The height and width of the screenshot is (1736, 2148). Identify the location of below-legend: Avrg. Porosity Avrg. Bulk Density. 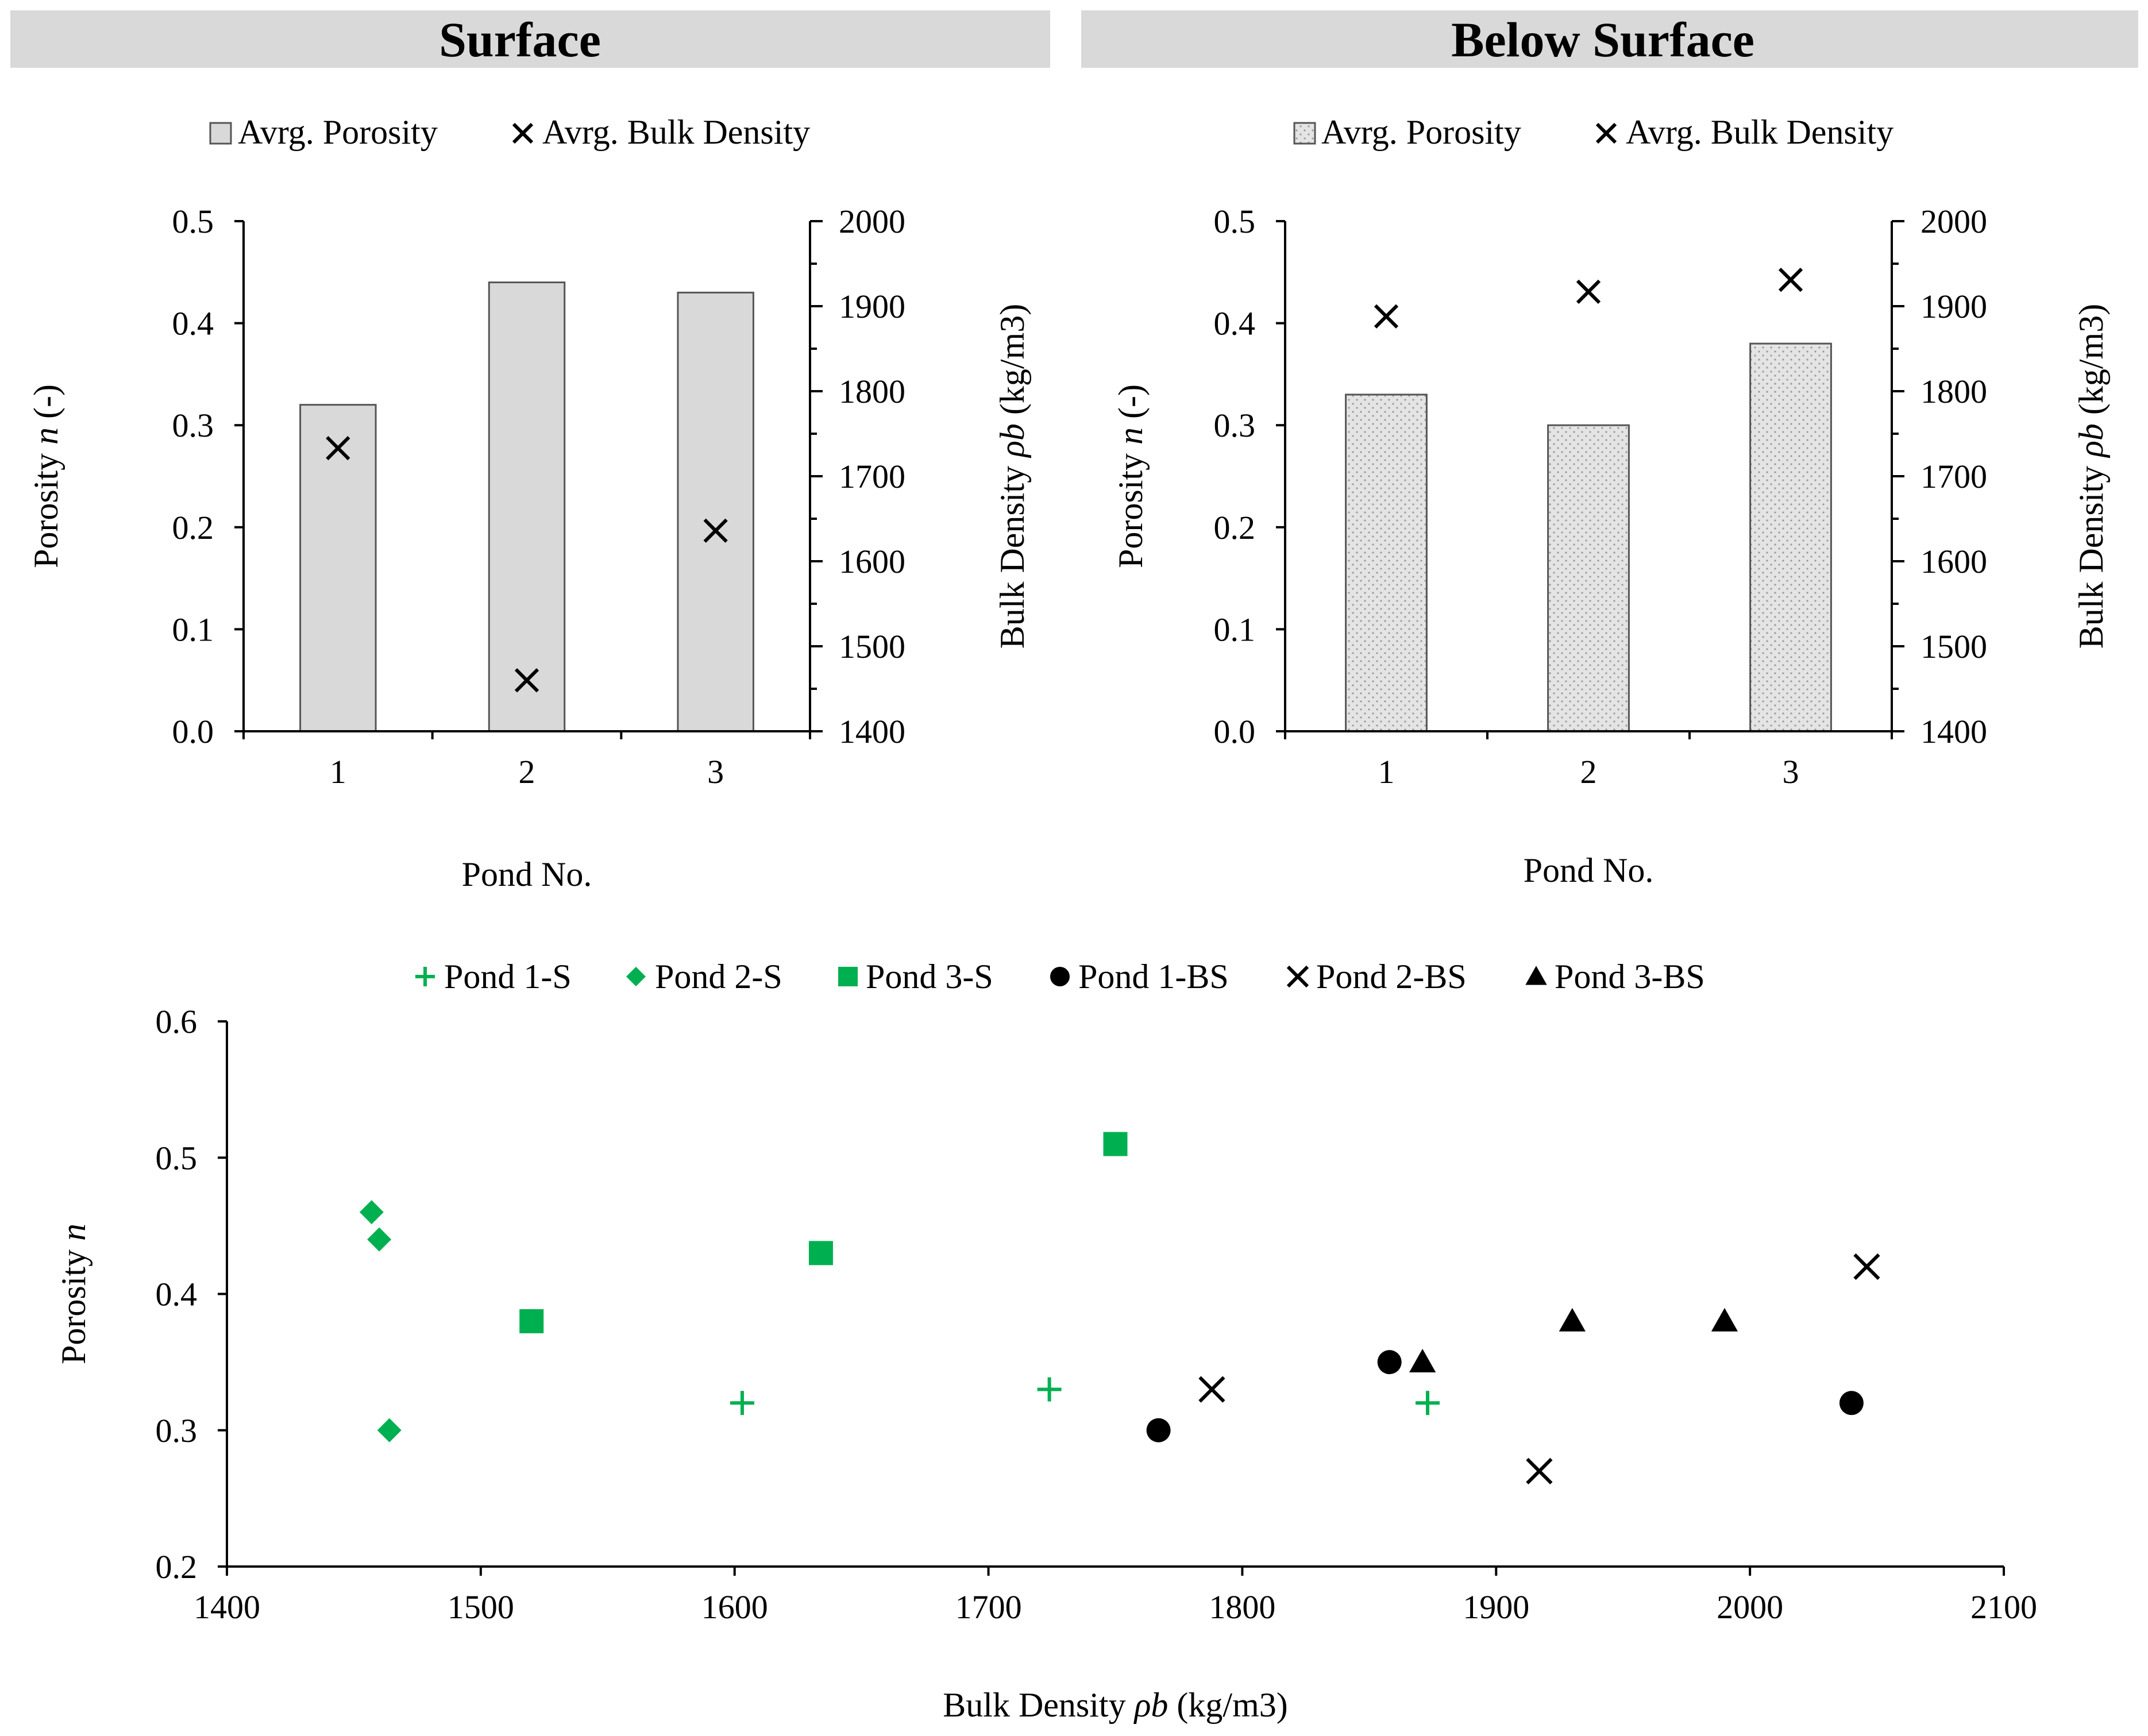
(1594, 132).